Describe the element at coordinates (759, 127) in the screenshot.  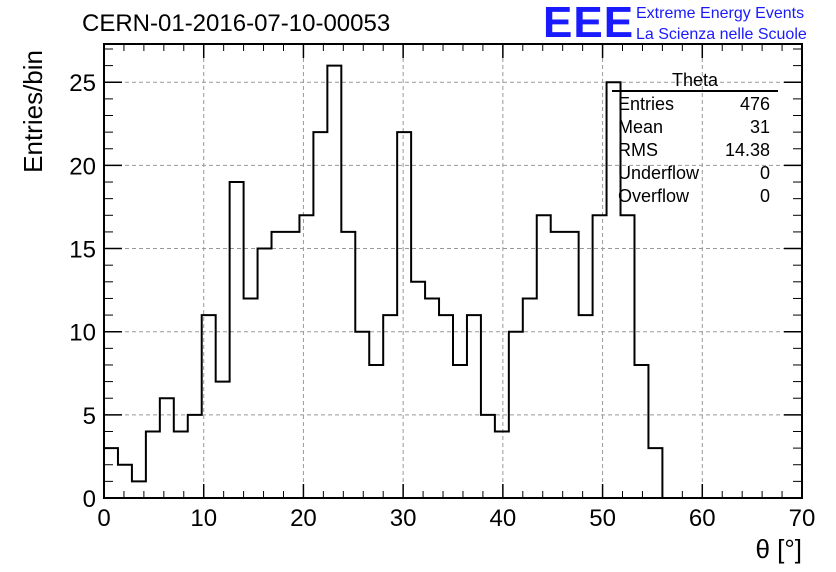
I see `stats-value: 31` at that location.